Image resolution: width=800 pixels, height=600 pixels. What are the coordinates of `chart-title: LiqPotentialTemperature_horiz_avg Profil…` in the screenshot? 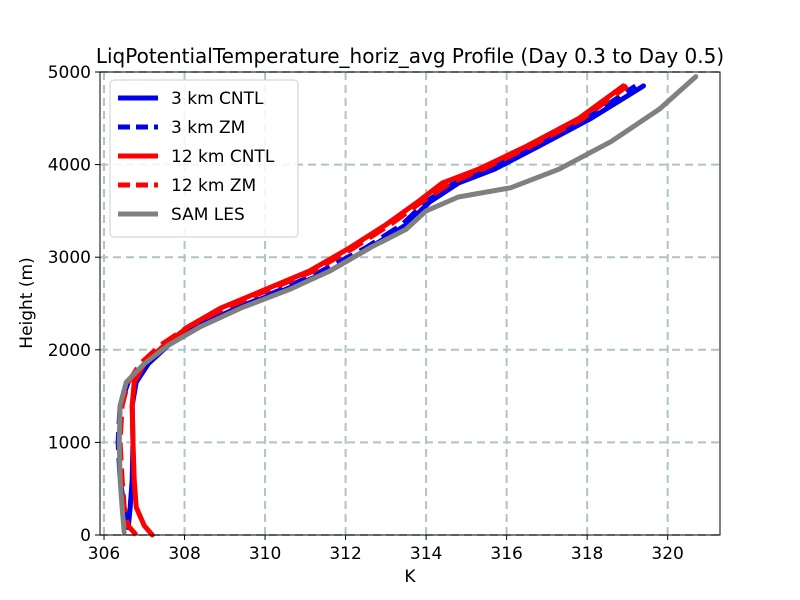 It's located at (410, 56).